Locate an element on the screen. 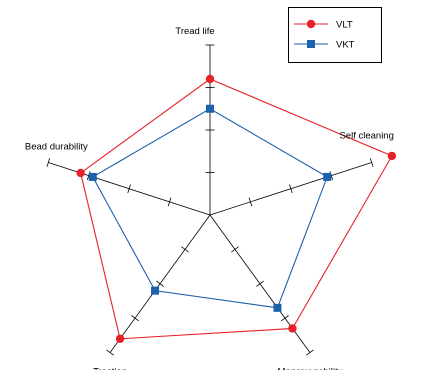 This screenshot has height=370, width=422. legend-box is located at coordinates (335, 35).